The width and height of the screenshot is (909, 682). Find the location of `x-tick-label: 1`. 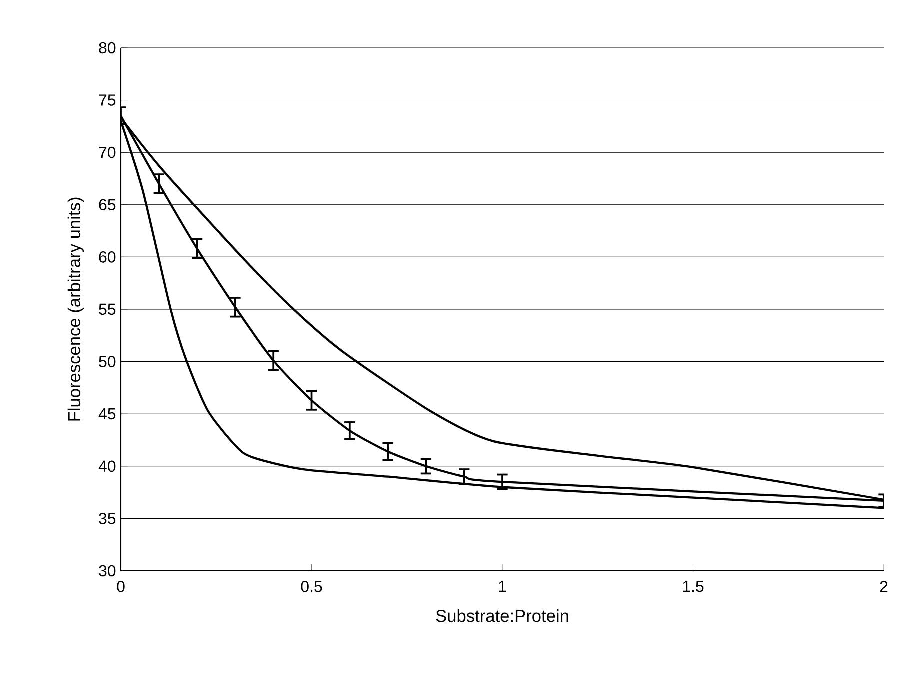

x-tick-label: 1 is located at coordinates (502, 586).